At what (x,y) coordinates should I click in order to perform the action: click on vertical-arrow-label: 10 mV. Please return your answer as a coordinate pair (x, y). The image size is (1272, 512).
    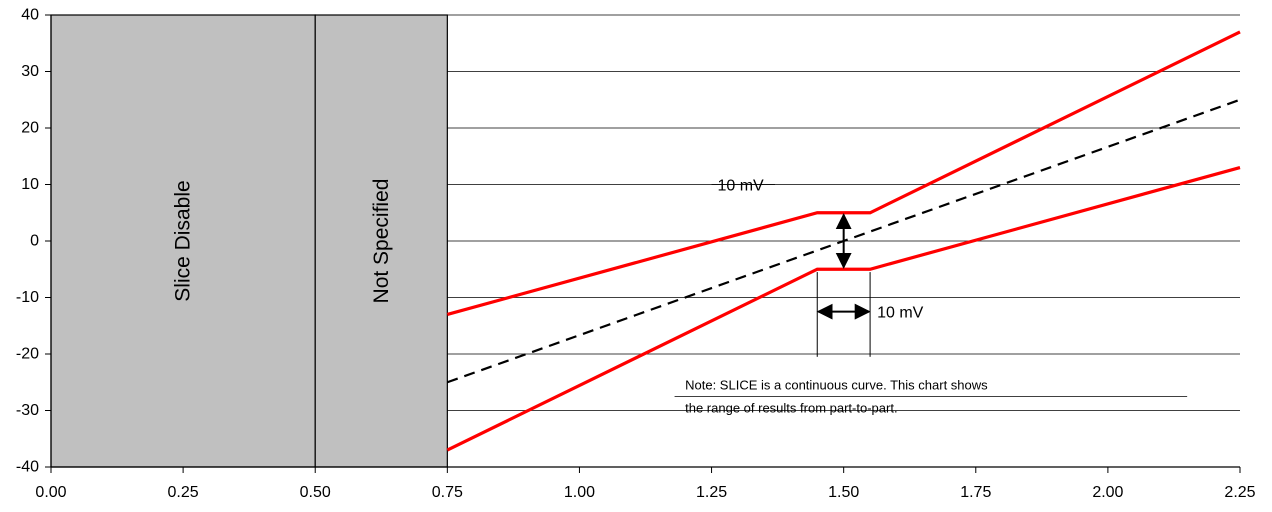
    Looking at the image, I should click on (740, 186).